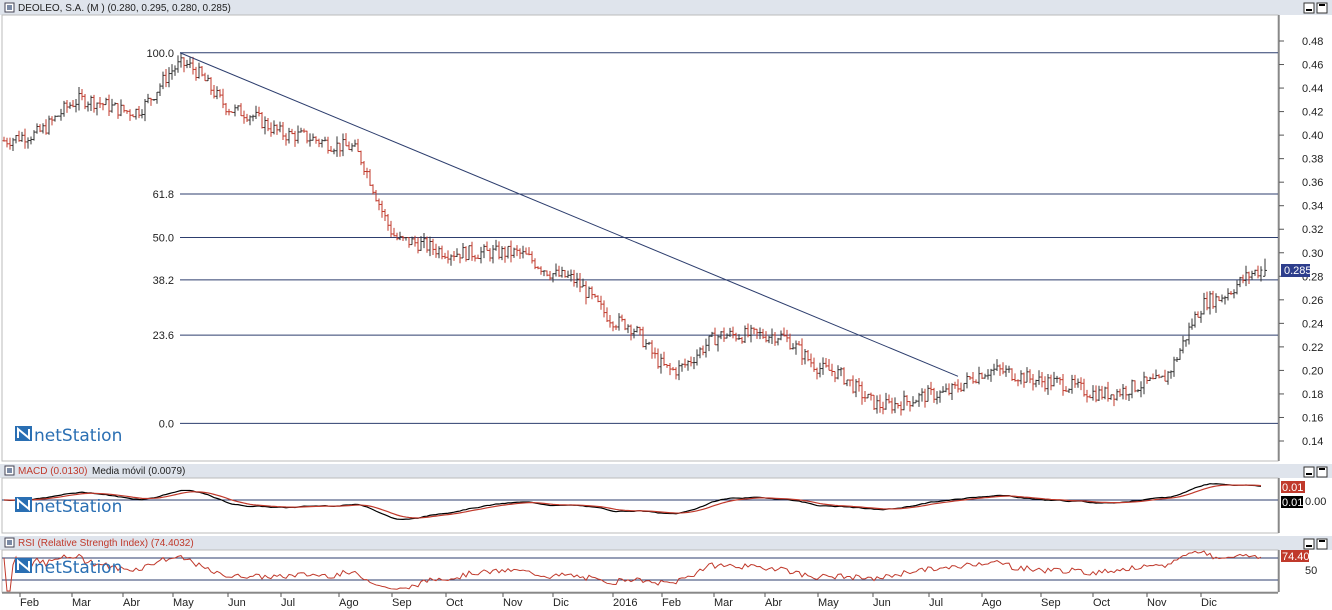  I want to click on macd-signal-line, so click(632, 501).